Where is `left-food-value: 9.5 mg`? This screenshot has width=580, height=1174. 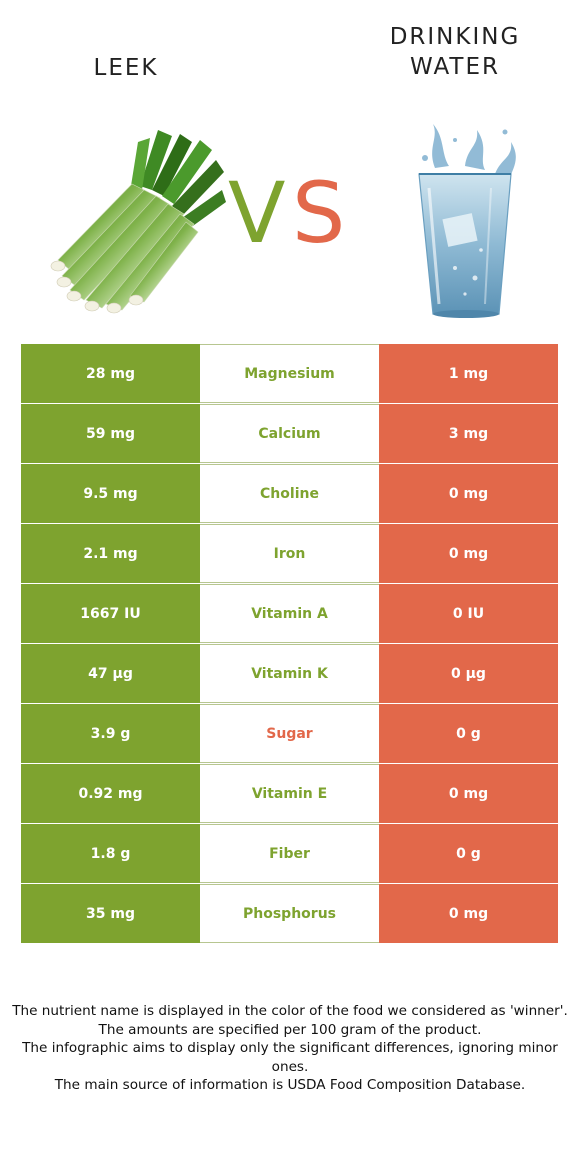 left-food-value: 9.5 mg is located at coordinates (110, 493).